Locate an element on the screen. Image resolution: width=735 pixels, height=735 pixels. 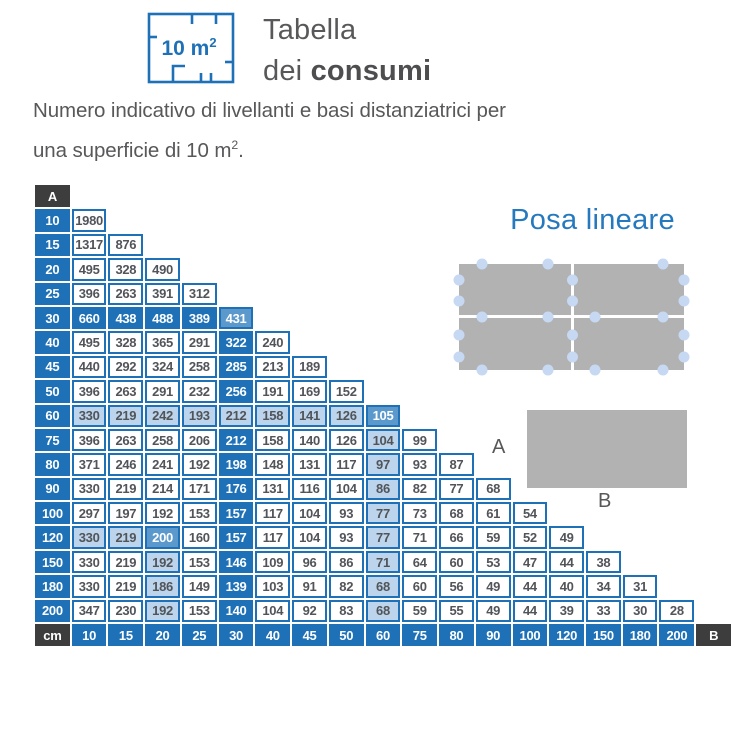
value-cell: 73 is located at coordinates (420, 513).